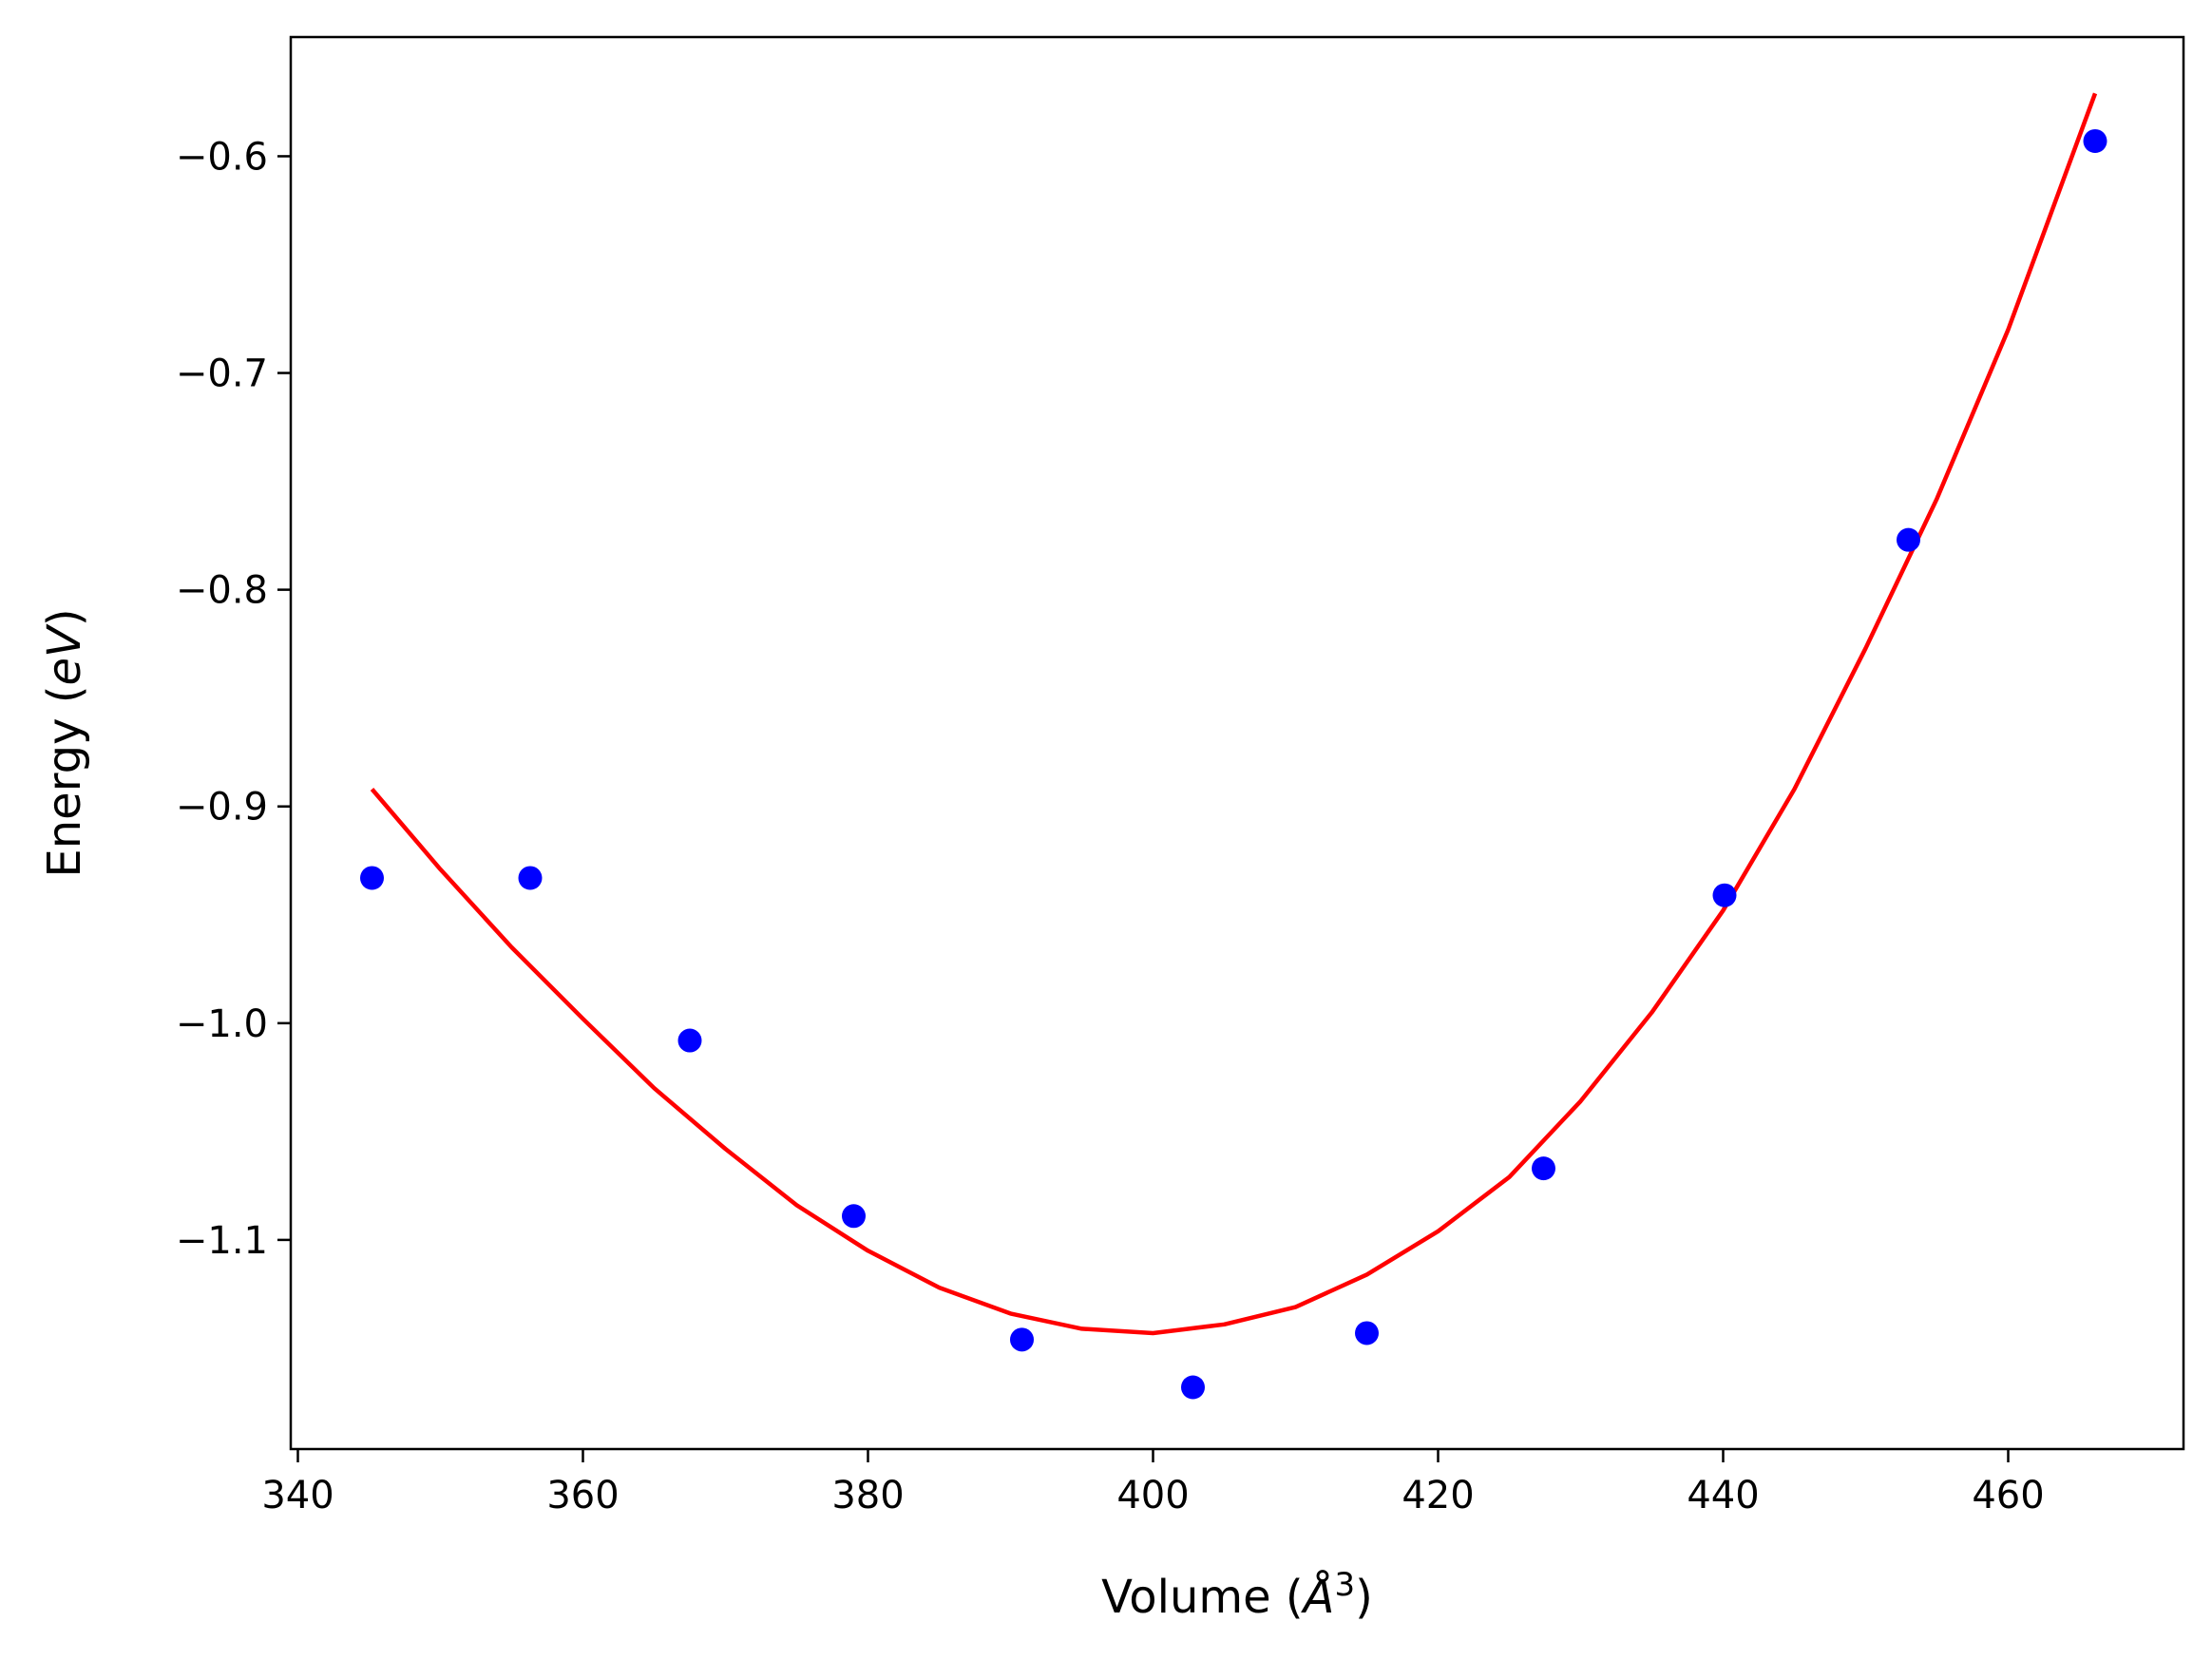  I want to click on x-tick-label: 340, so click(297, 1495).